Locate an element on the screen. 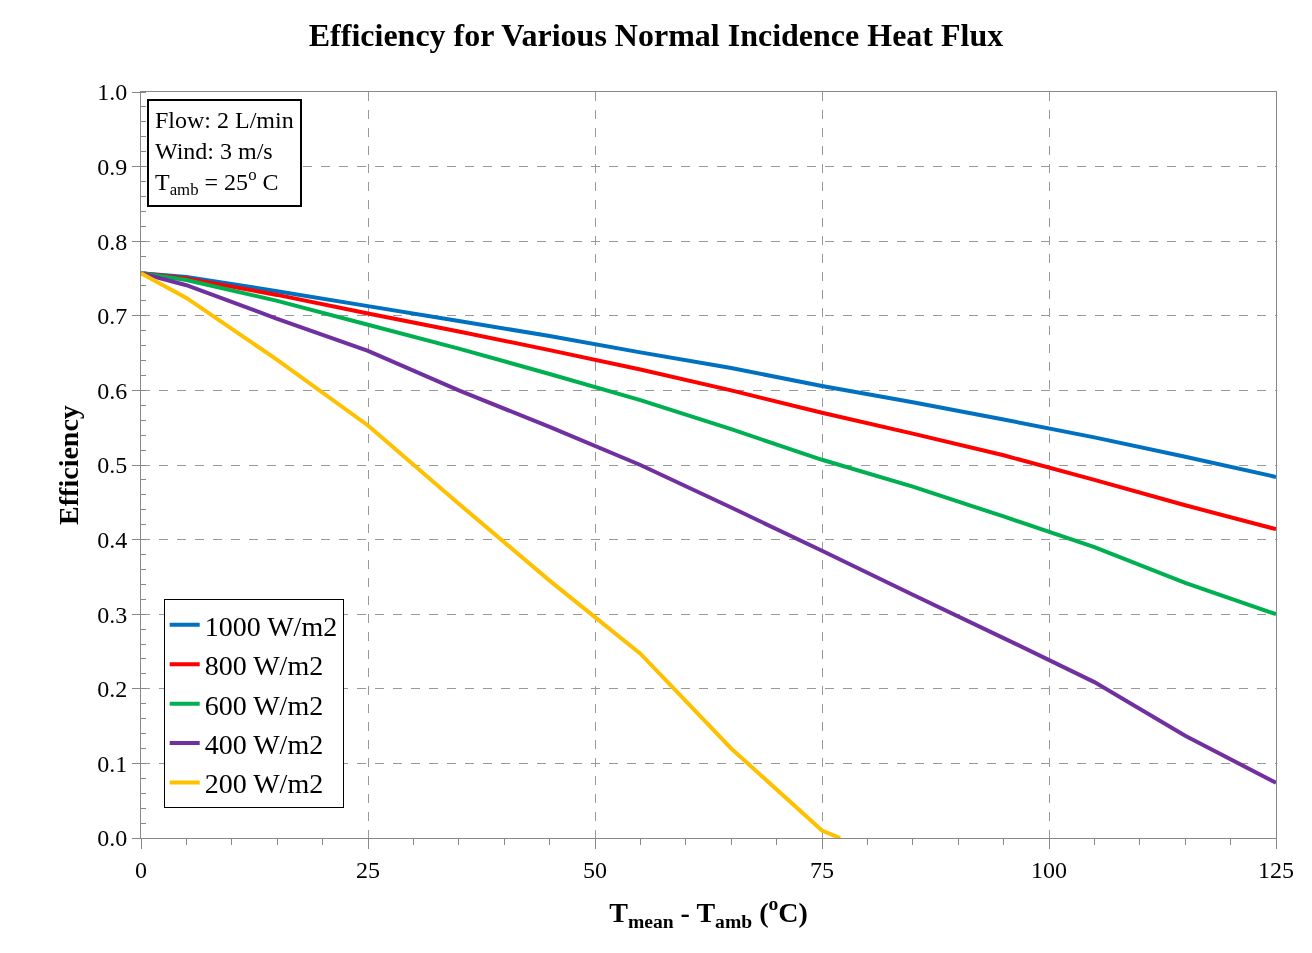 The height and width of the screenshot is (953, 1312). y-tick-label: 0.7 is located at coordinates (112, 316).